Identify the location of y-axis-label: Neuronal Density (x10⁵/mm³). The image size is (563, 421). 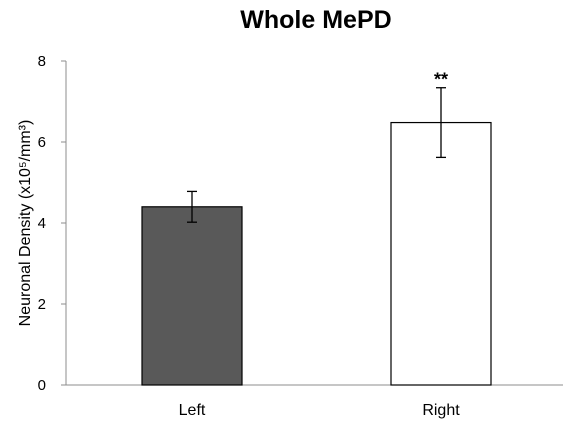
(25, 223).